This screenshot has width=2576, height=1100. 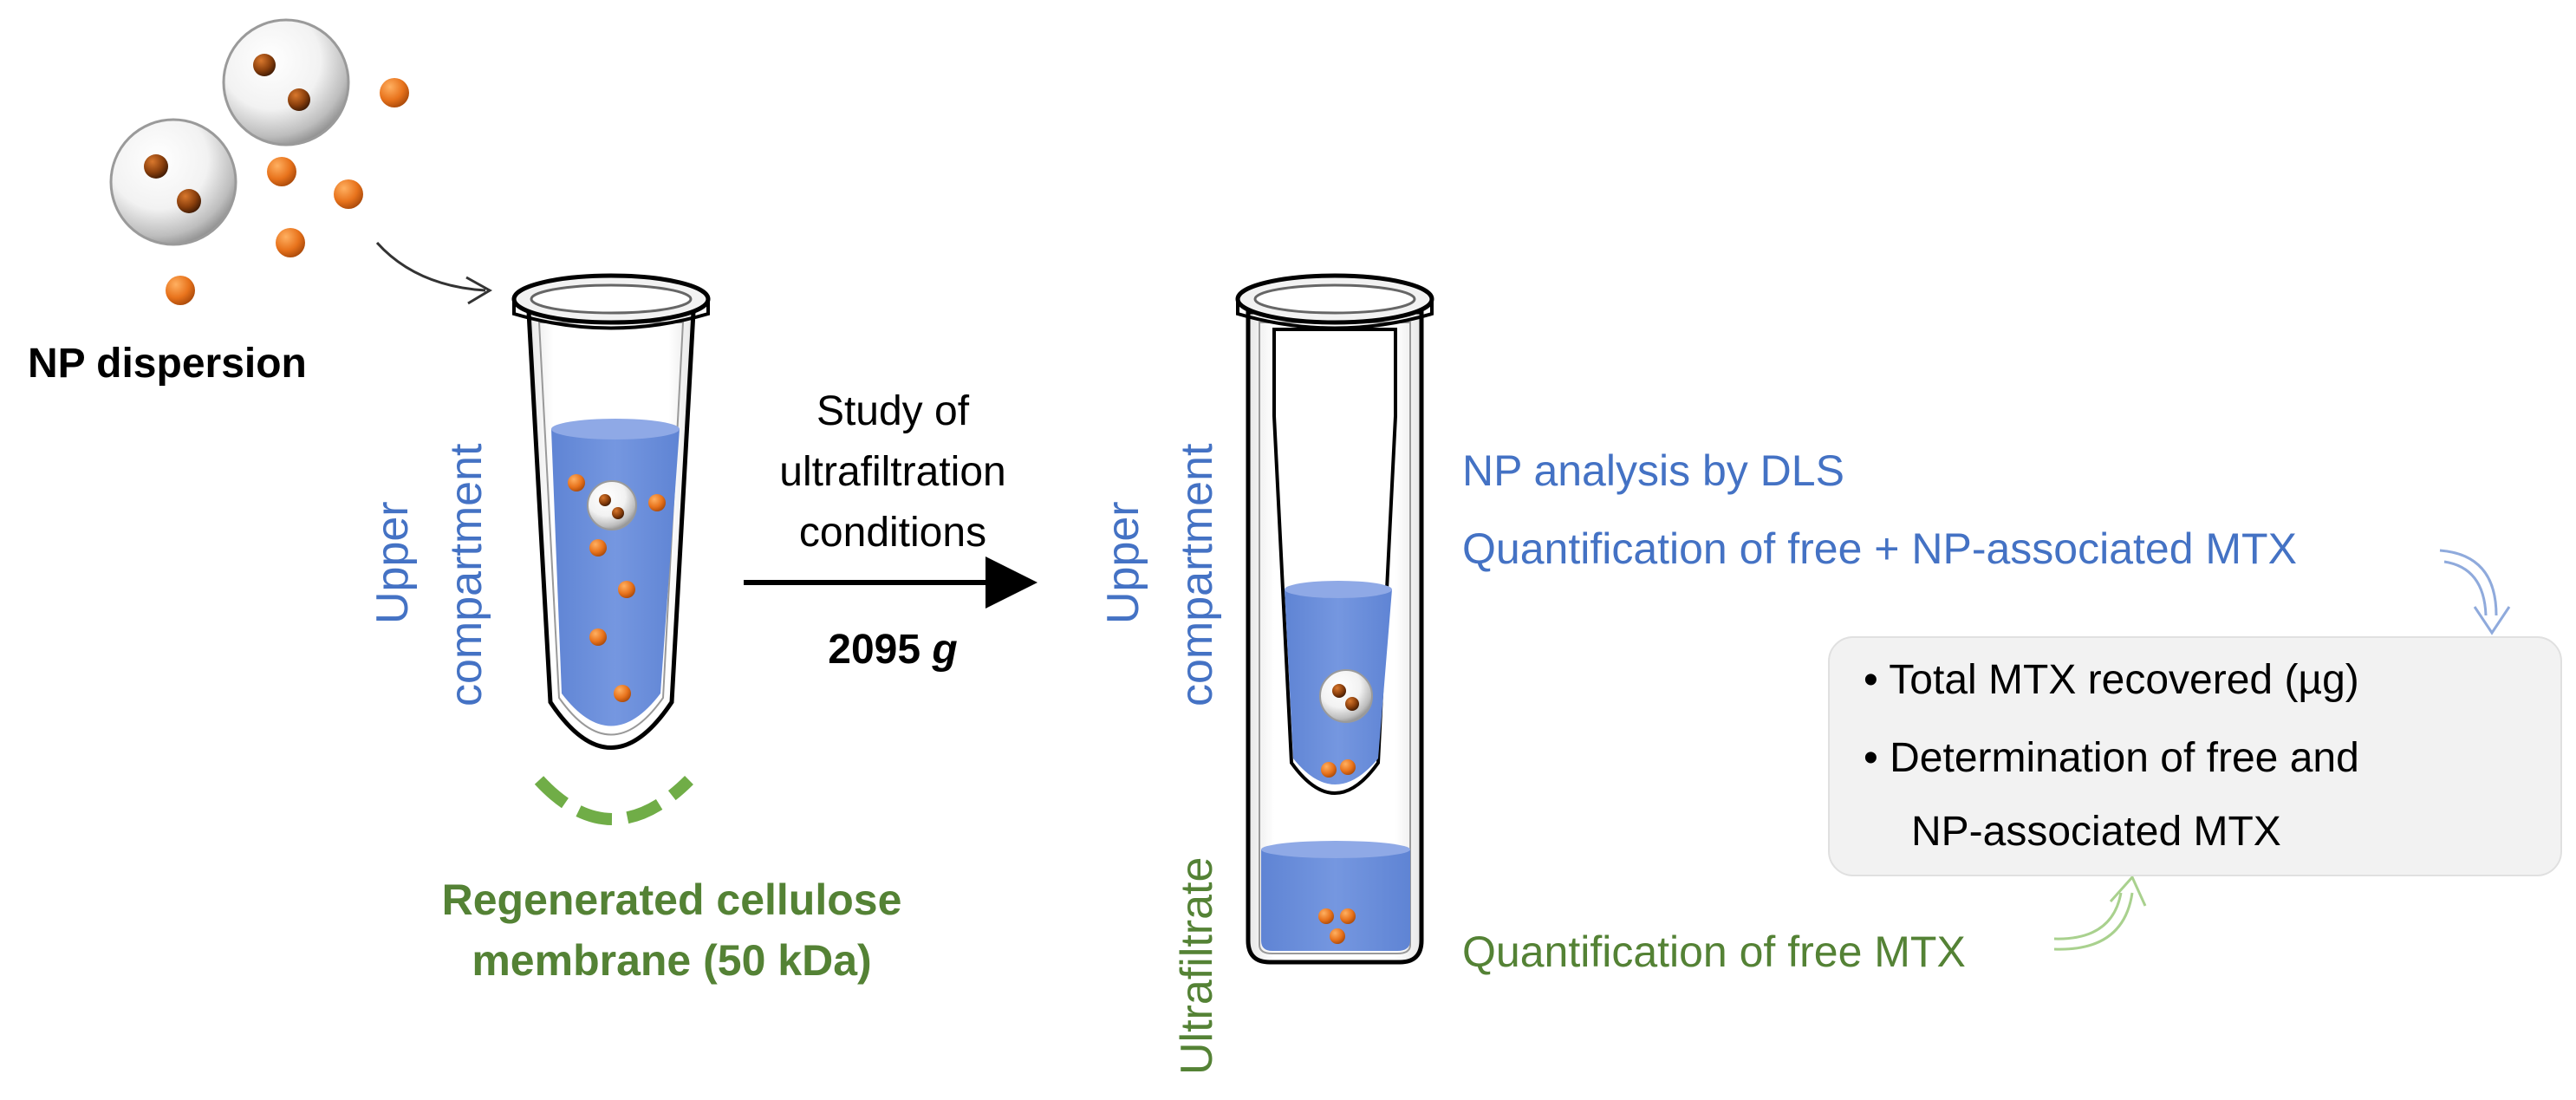 I want to click on right-tube-nanoparticle, so click(x=1346, y=696).